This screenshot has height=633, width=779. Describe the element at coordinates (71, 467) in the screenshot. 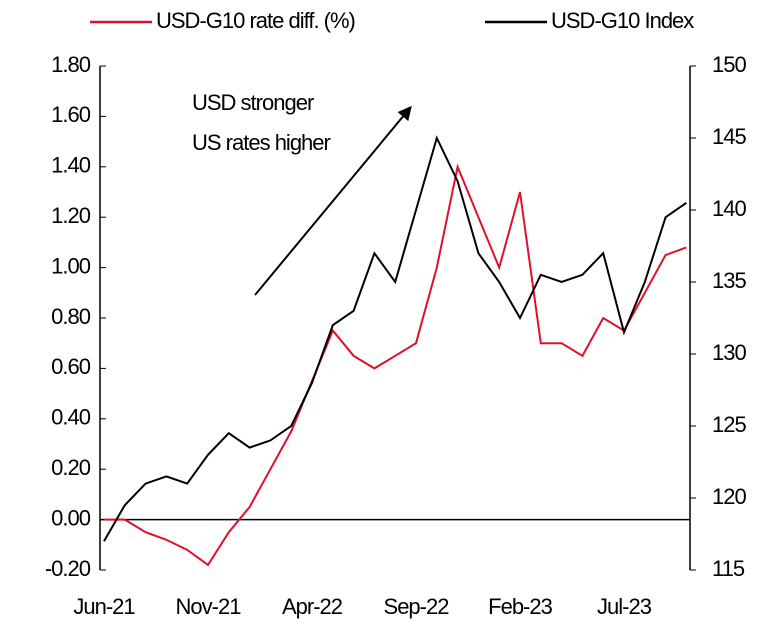

I see `y-tick-label: 0.20` at that location.